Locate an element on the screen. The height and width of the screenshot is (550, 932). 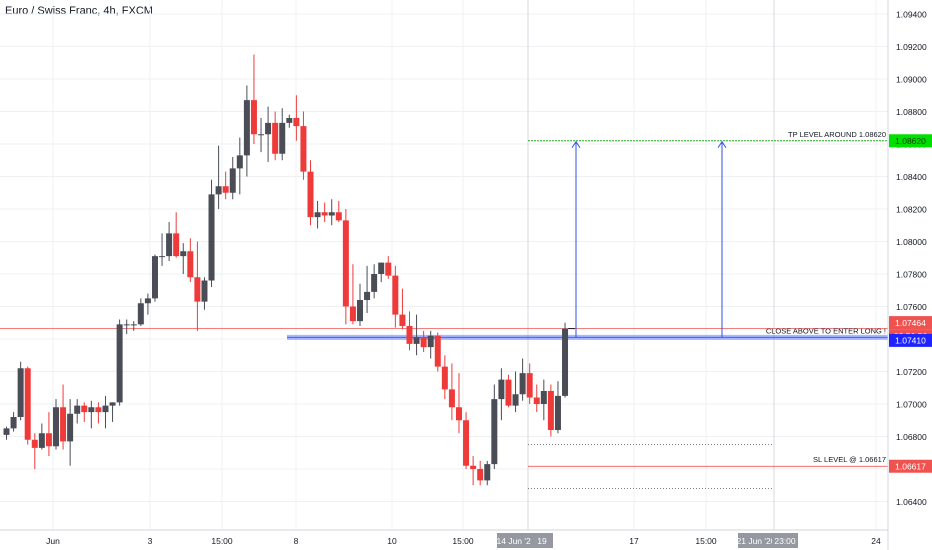
time-highlight-label: 21 Jun '20 is located at coordinates (756, 541).